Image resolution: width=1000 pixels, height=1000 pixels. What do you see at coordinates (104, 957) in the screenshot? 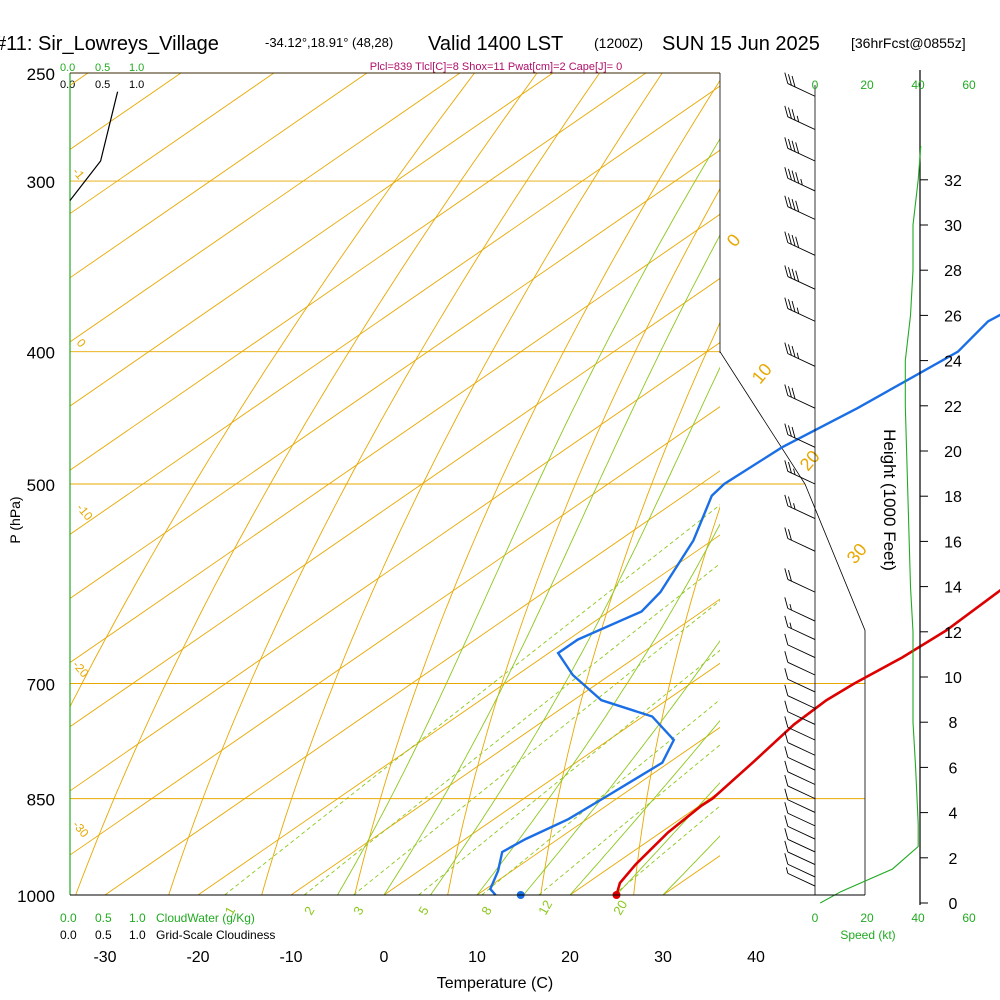
I see `temperature-tick-label: -30` at bounding box center [104, 957].